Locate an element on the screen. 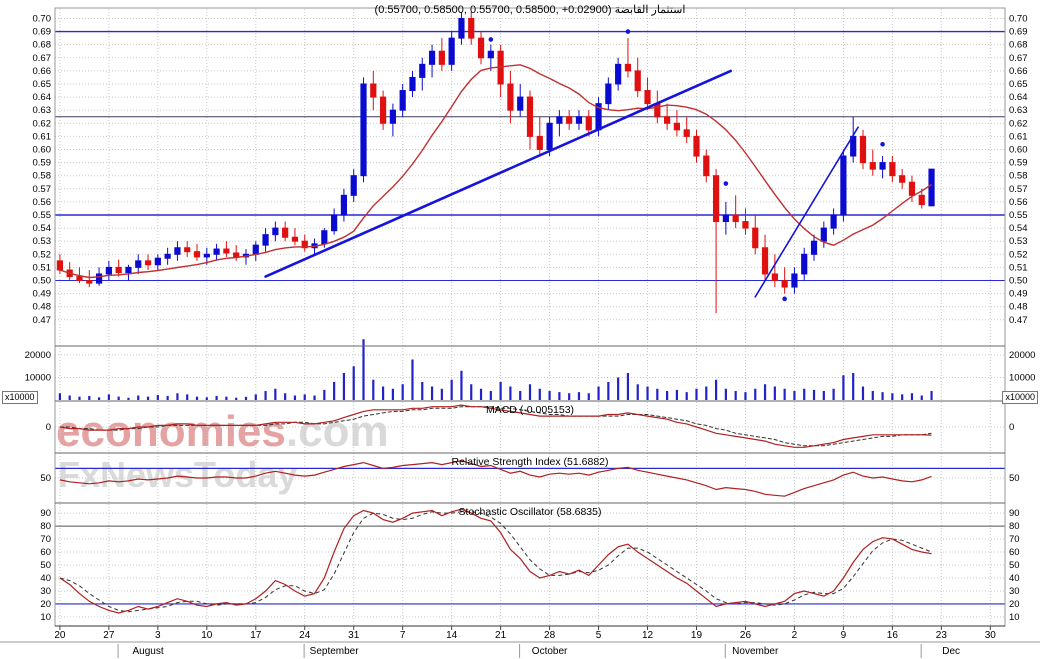  x-tick-label: 17 is located at coordinates (256, 635).